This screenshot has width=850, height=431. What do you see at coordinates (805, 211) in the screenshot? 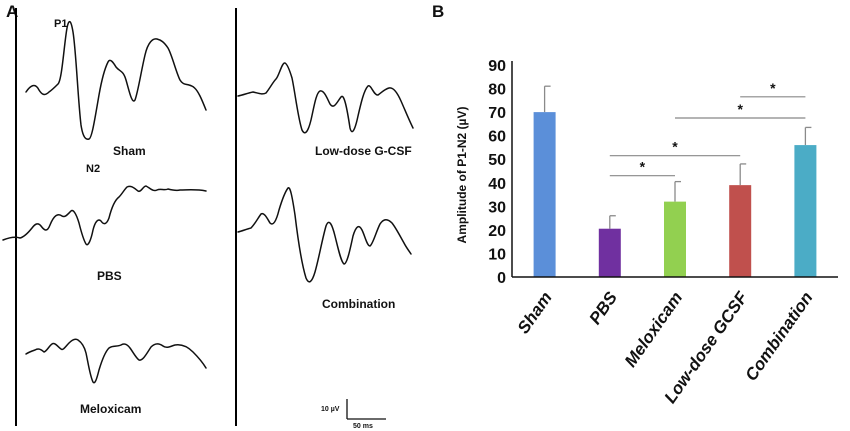
I see `bar-combination` at bounding box center [805, 211].